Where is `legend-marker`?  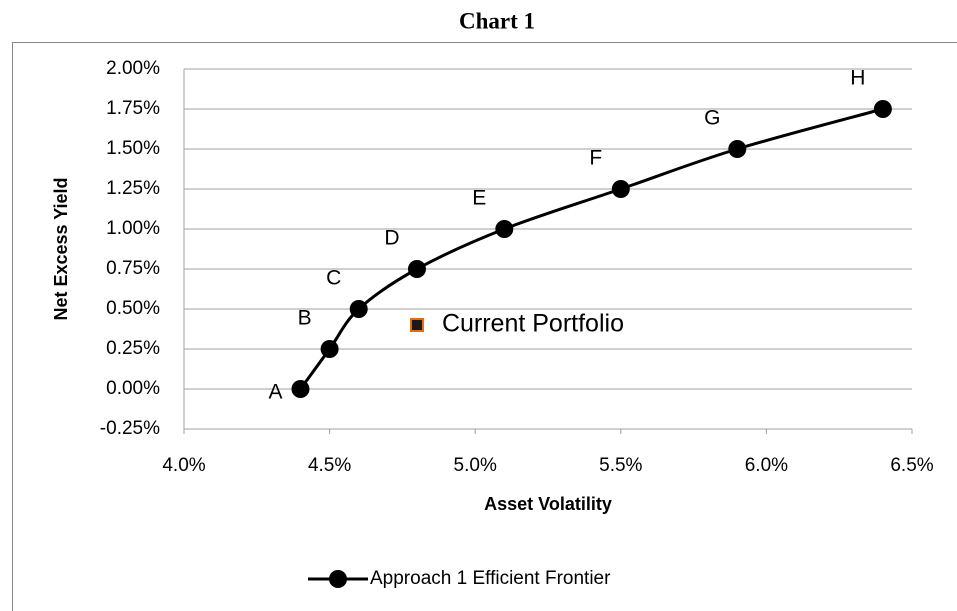
legend-marker is located at coordinates (338, 579).